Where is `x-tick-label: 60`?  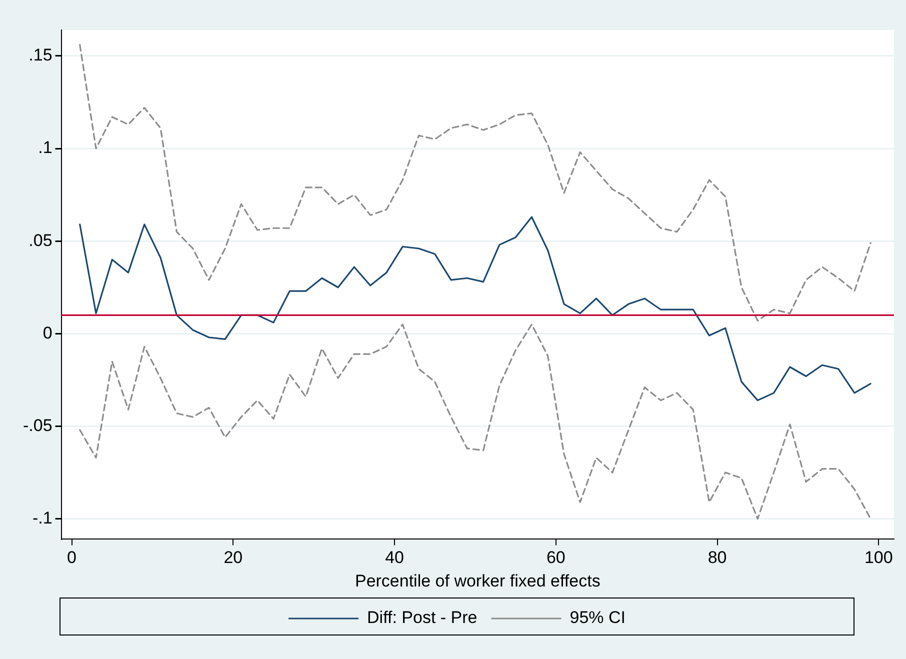 x-tick-label: 60 is located at coordinates (556, 558).